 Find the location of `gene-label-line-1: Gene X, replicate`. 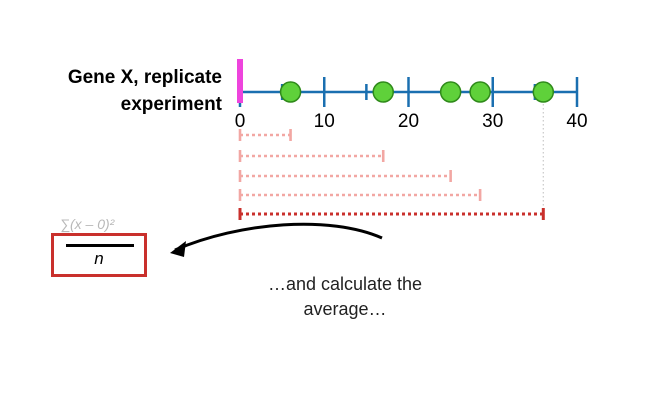

gene-label-line-1: Gene X, replicate is located at coordinates (144, 77).